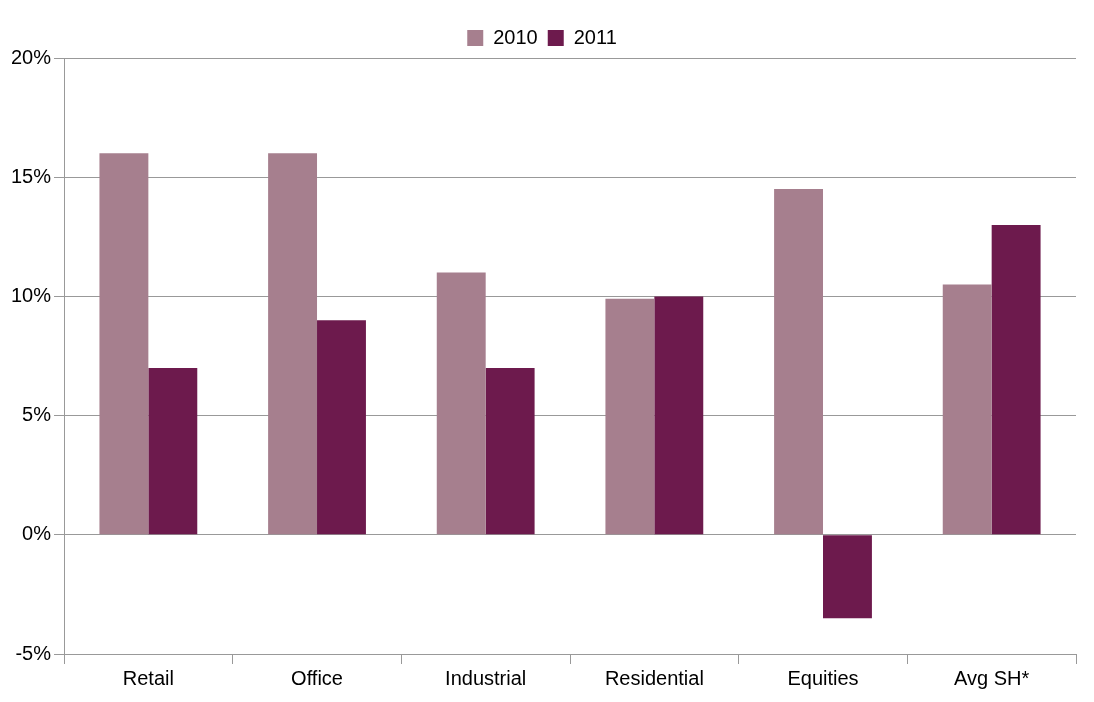 This screenshot has width=1094, height=702. What do you see at coordinates (37, 533) in the screenshot?
I see `y-tick-label: 0%` at bounding box center [37, 533].